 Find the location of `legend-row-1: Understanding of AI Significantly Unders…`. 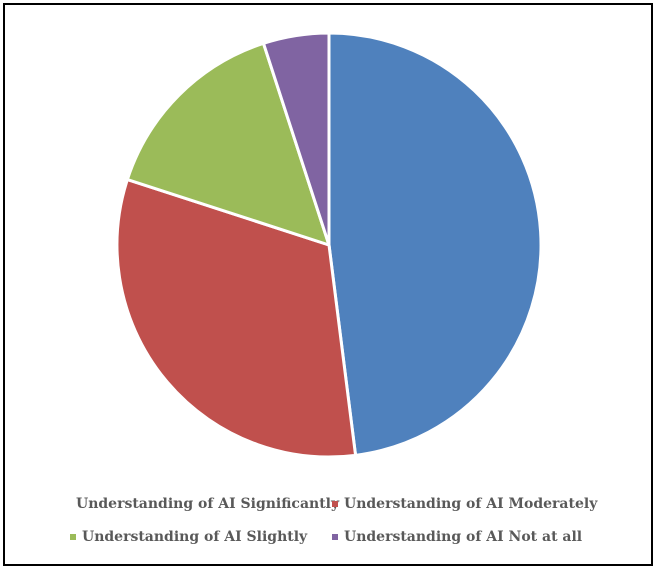

legend-row-1: Understanding of AI Significantly Unders… is located at coordinates (350, 504).